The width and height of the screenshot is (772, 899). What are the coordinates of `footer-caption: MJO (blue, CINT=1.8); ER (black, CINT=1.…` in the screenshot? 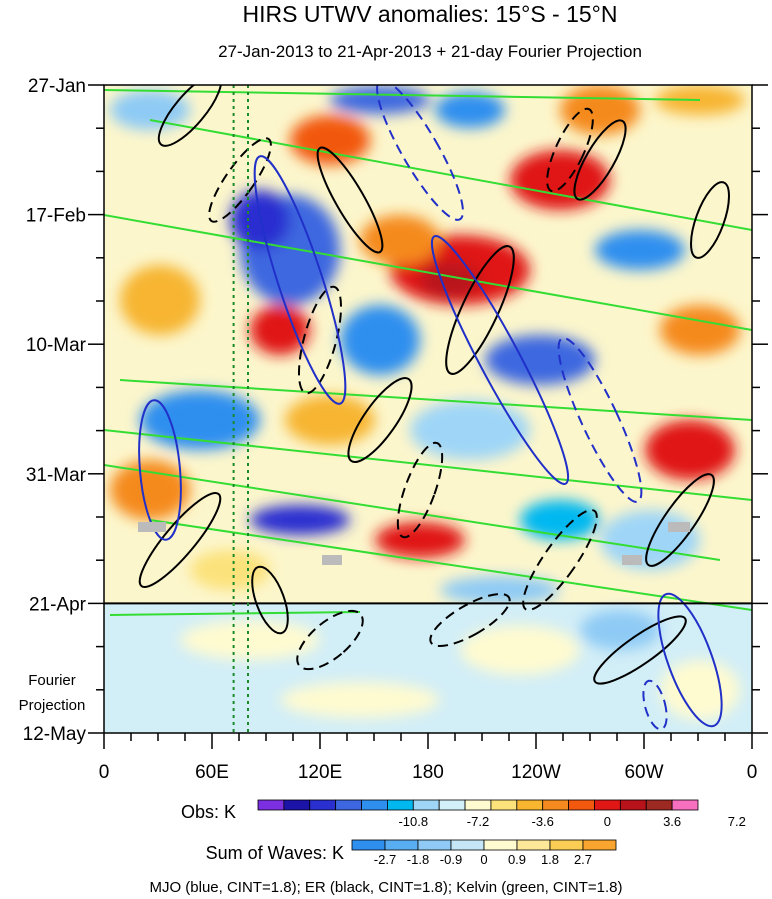 It's located at (385, 887).